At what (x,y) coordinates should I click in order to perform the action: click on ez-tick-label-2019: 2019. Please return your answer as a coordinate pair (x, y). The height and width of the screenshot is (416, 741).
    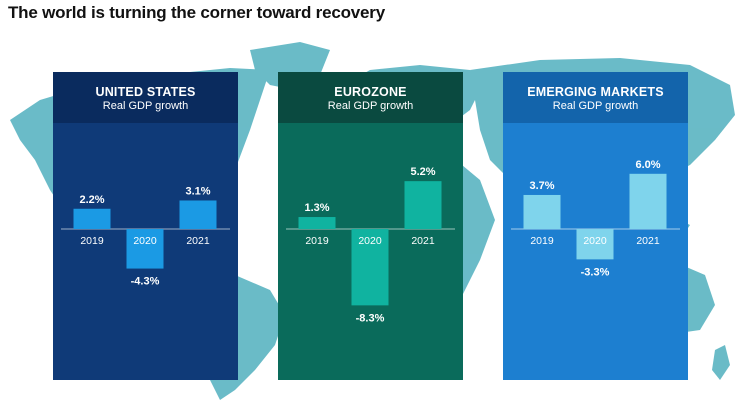
    Looking at the image, I should click on (317, 241).